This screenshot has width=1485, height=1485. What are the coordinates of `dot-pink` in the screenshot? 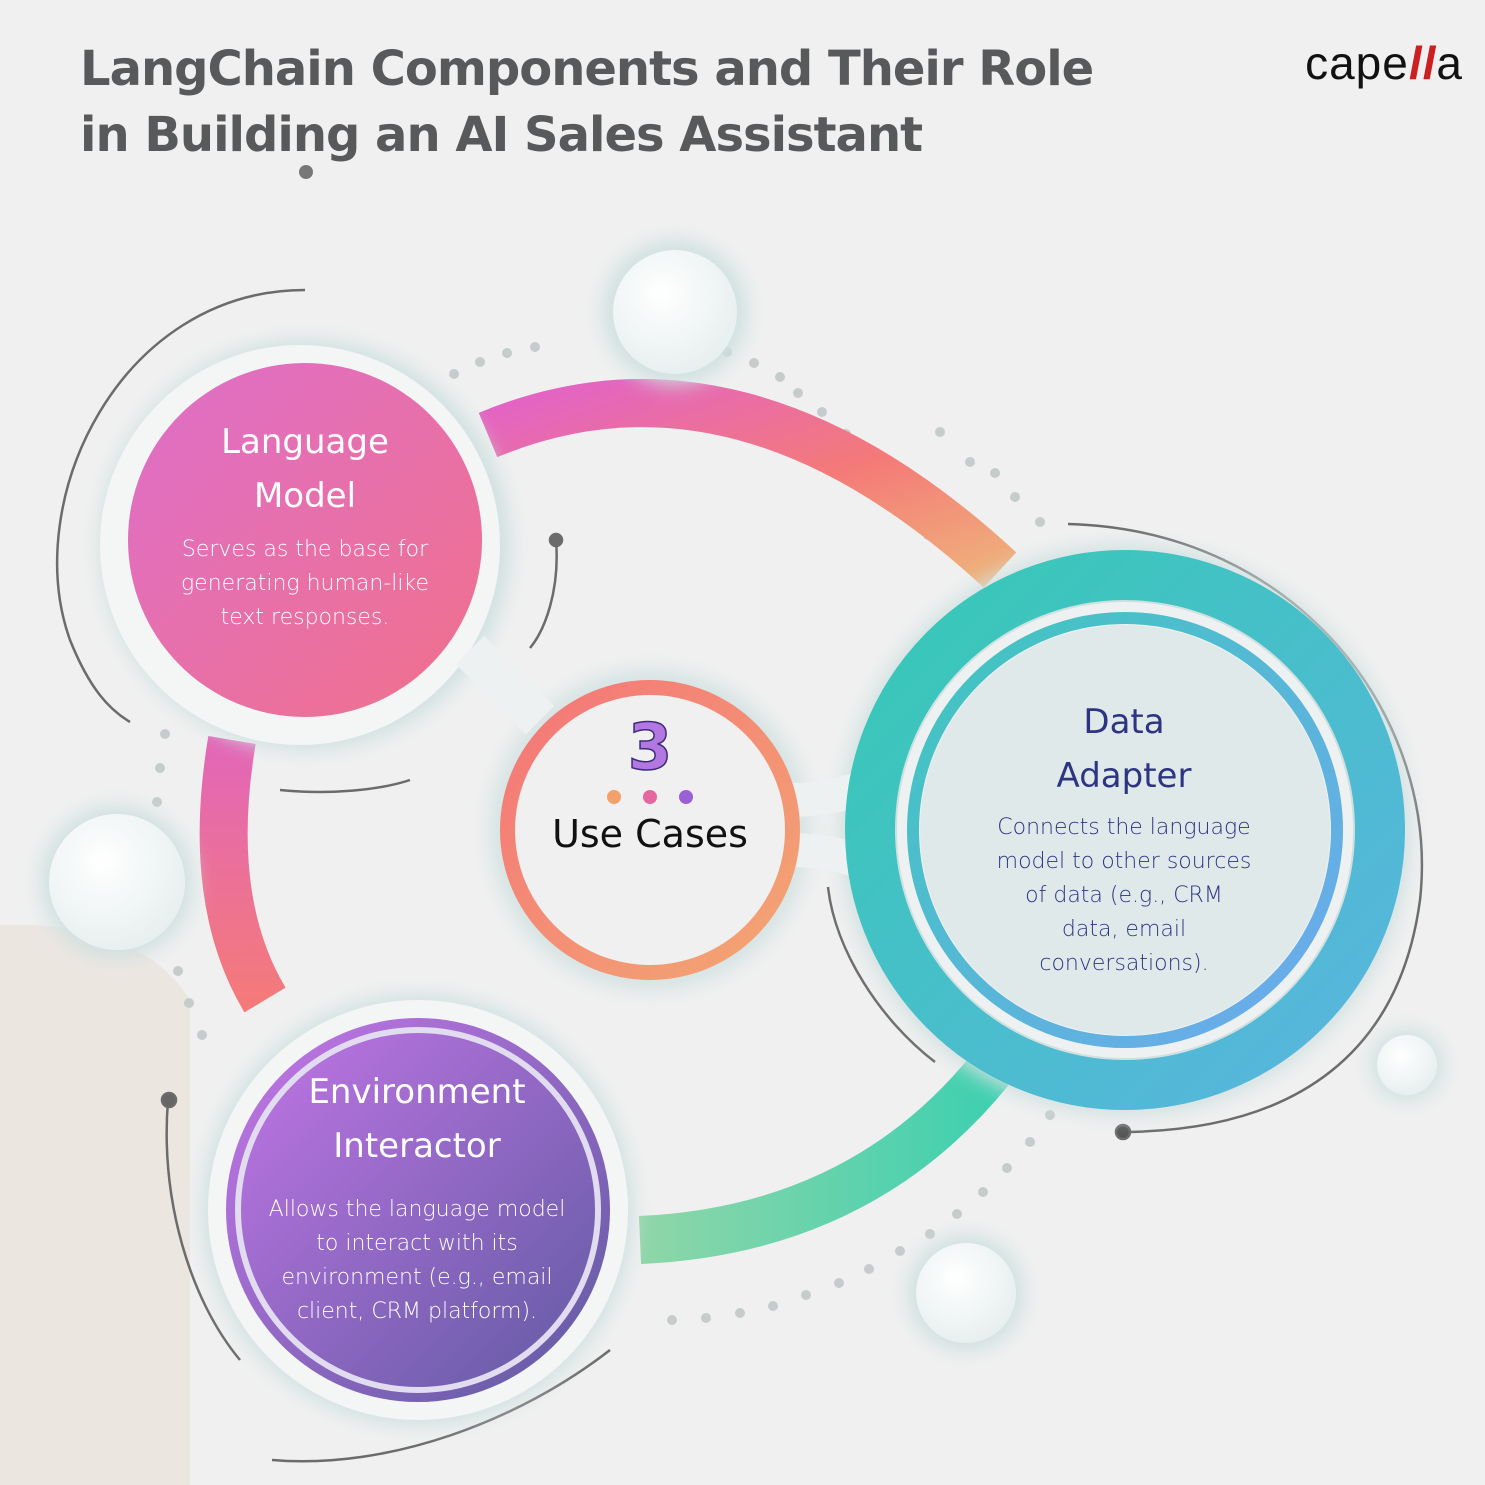 It's located at (650, 797).